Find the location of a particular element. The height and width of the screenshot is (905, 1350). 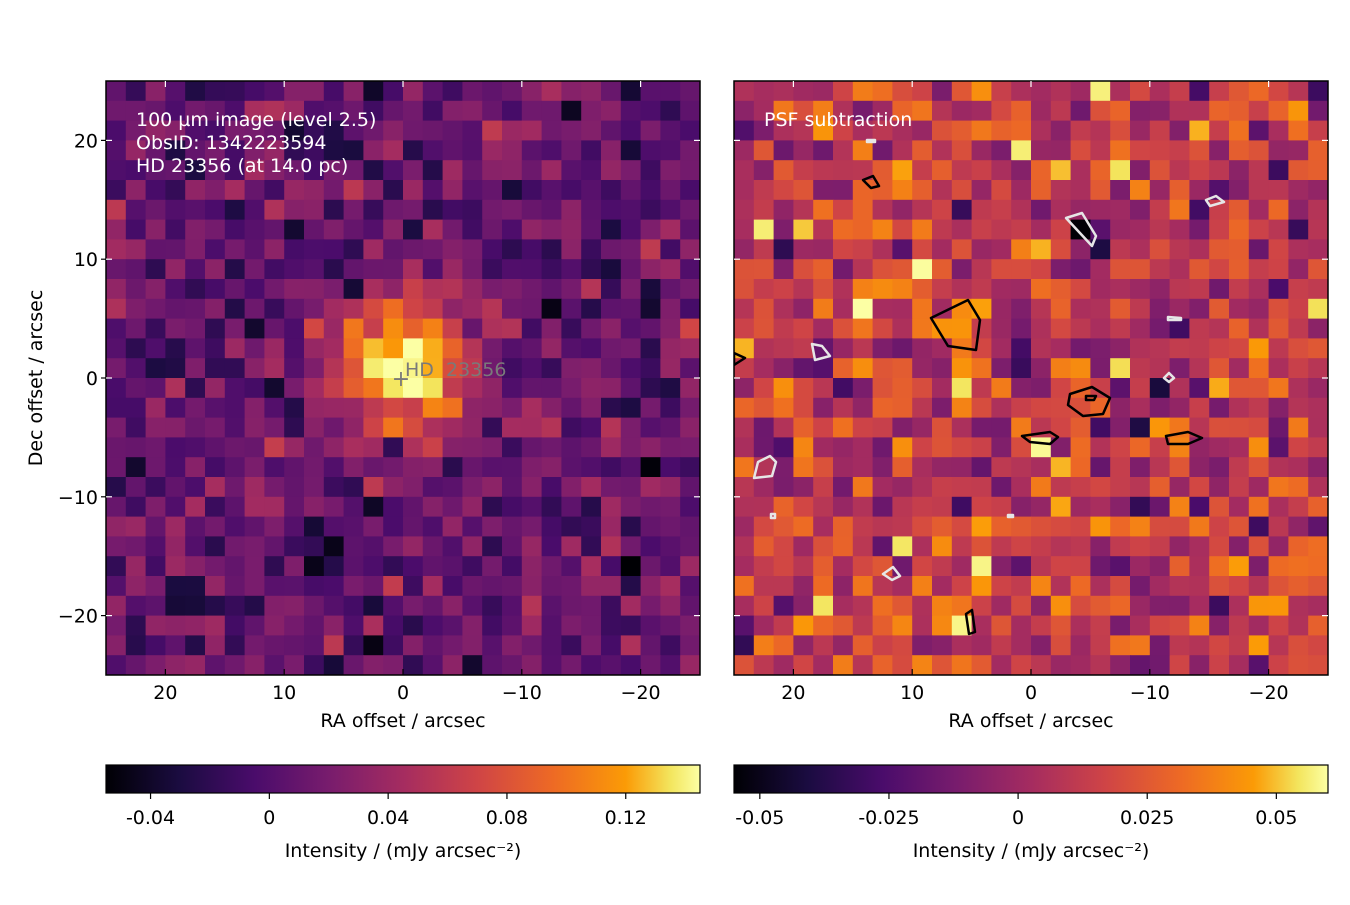

x-tick-label: −20 is located at coordinates (1269, 693).